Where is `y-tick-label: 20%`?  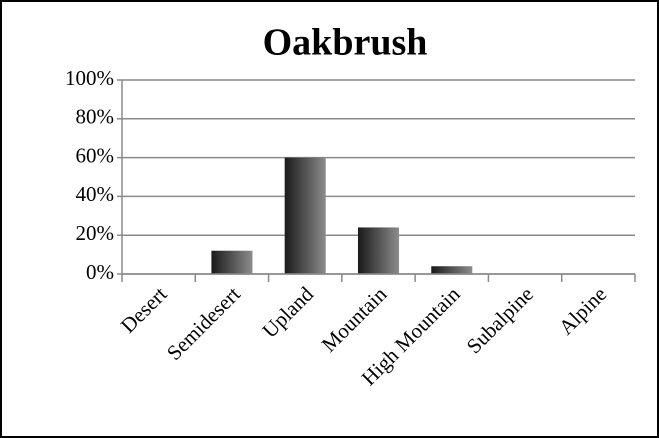
y-tick-label: 20% is located at coordinates (95, 233).